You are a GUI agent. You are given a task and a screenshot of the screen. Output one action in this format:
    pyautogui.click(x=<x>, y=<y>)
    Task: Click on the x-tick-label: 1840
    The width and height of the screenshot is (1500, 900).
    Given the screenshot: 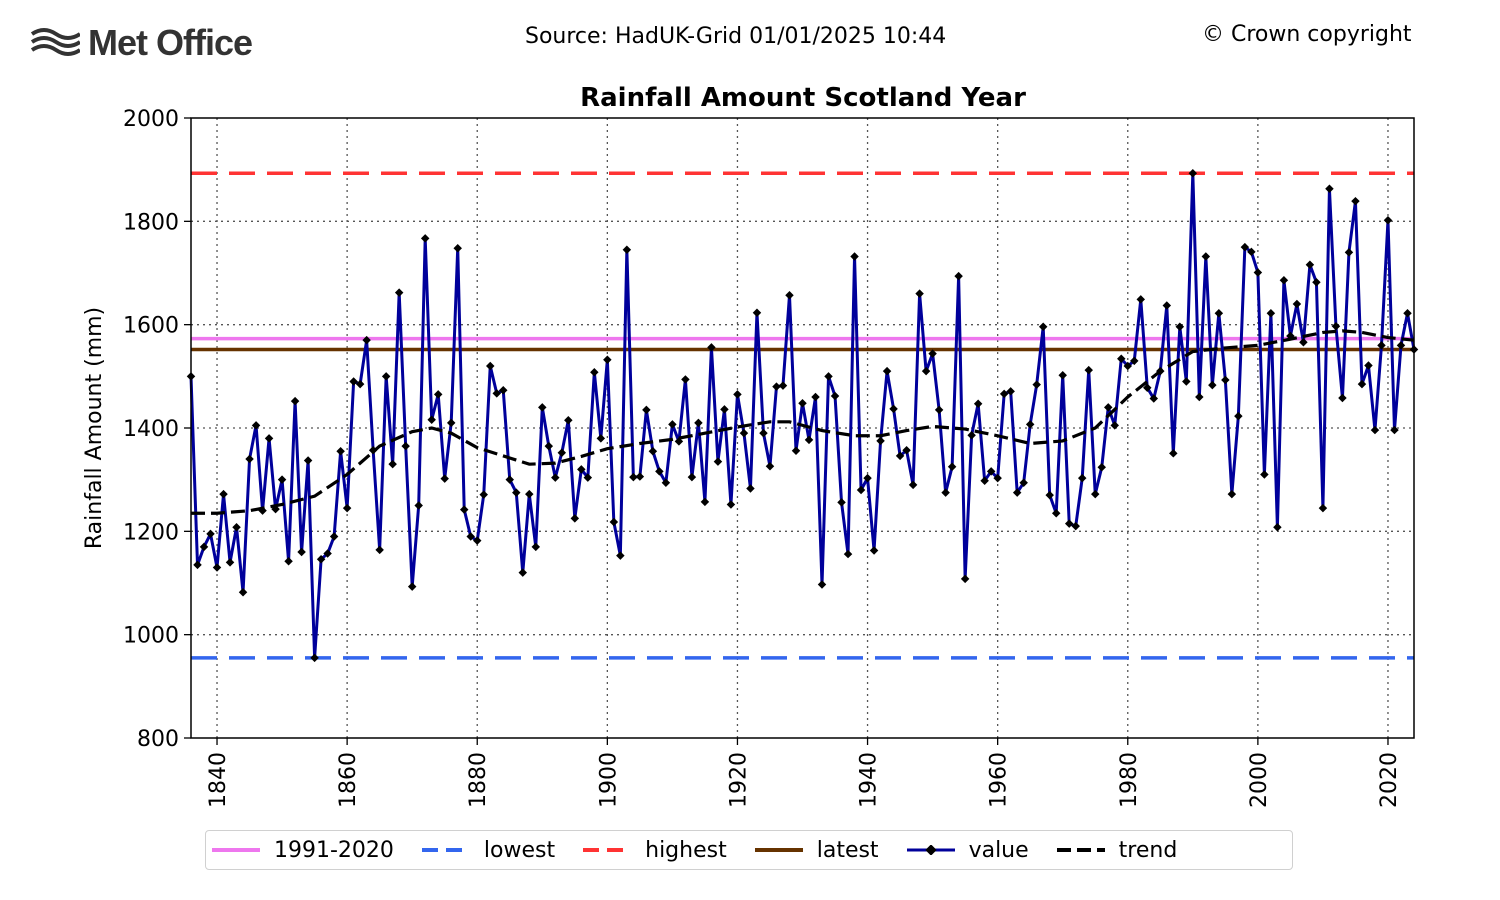 What is the action you would take?
    pyautogui.click(x=218, y=780)
    